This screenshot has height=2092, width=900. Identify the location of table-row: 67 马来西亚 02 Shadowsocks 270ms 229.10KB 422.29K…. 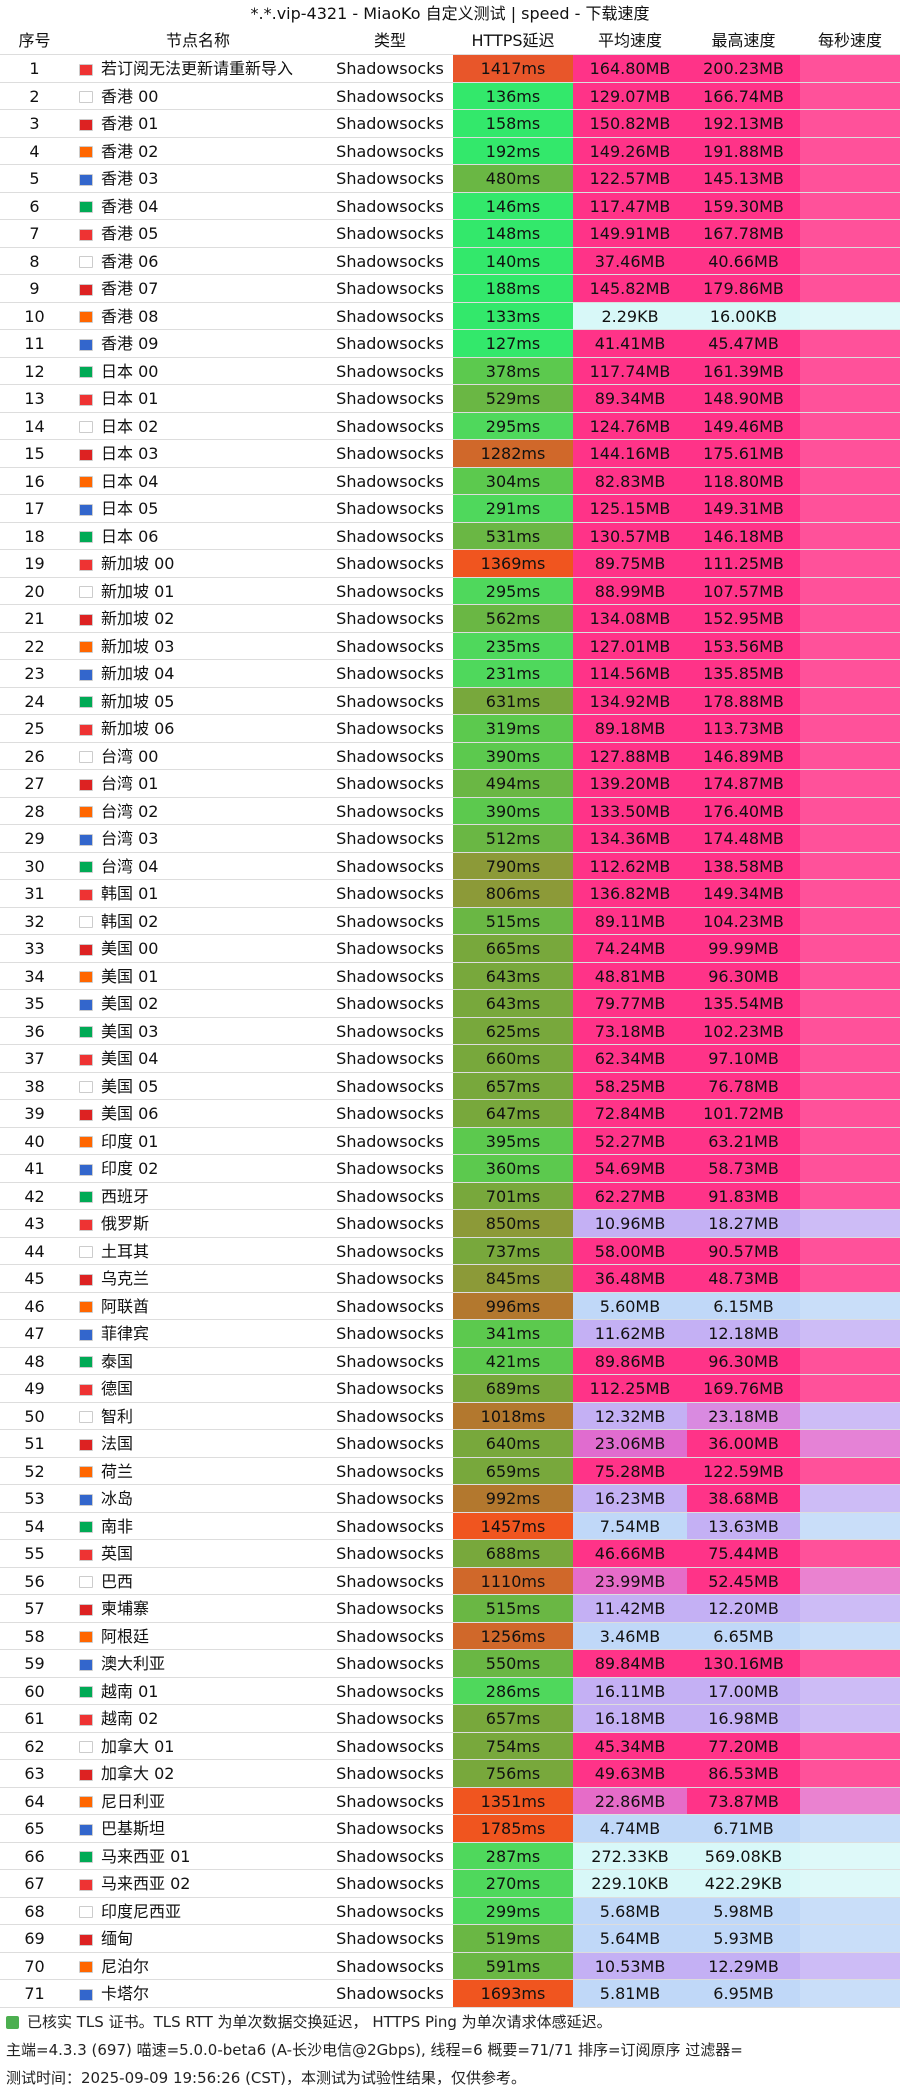
(450, 1884).